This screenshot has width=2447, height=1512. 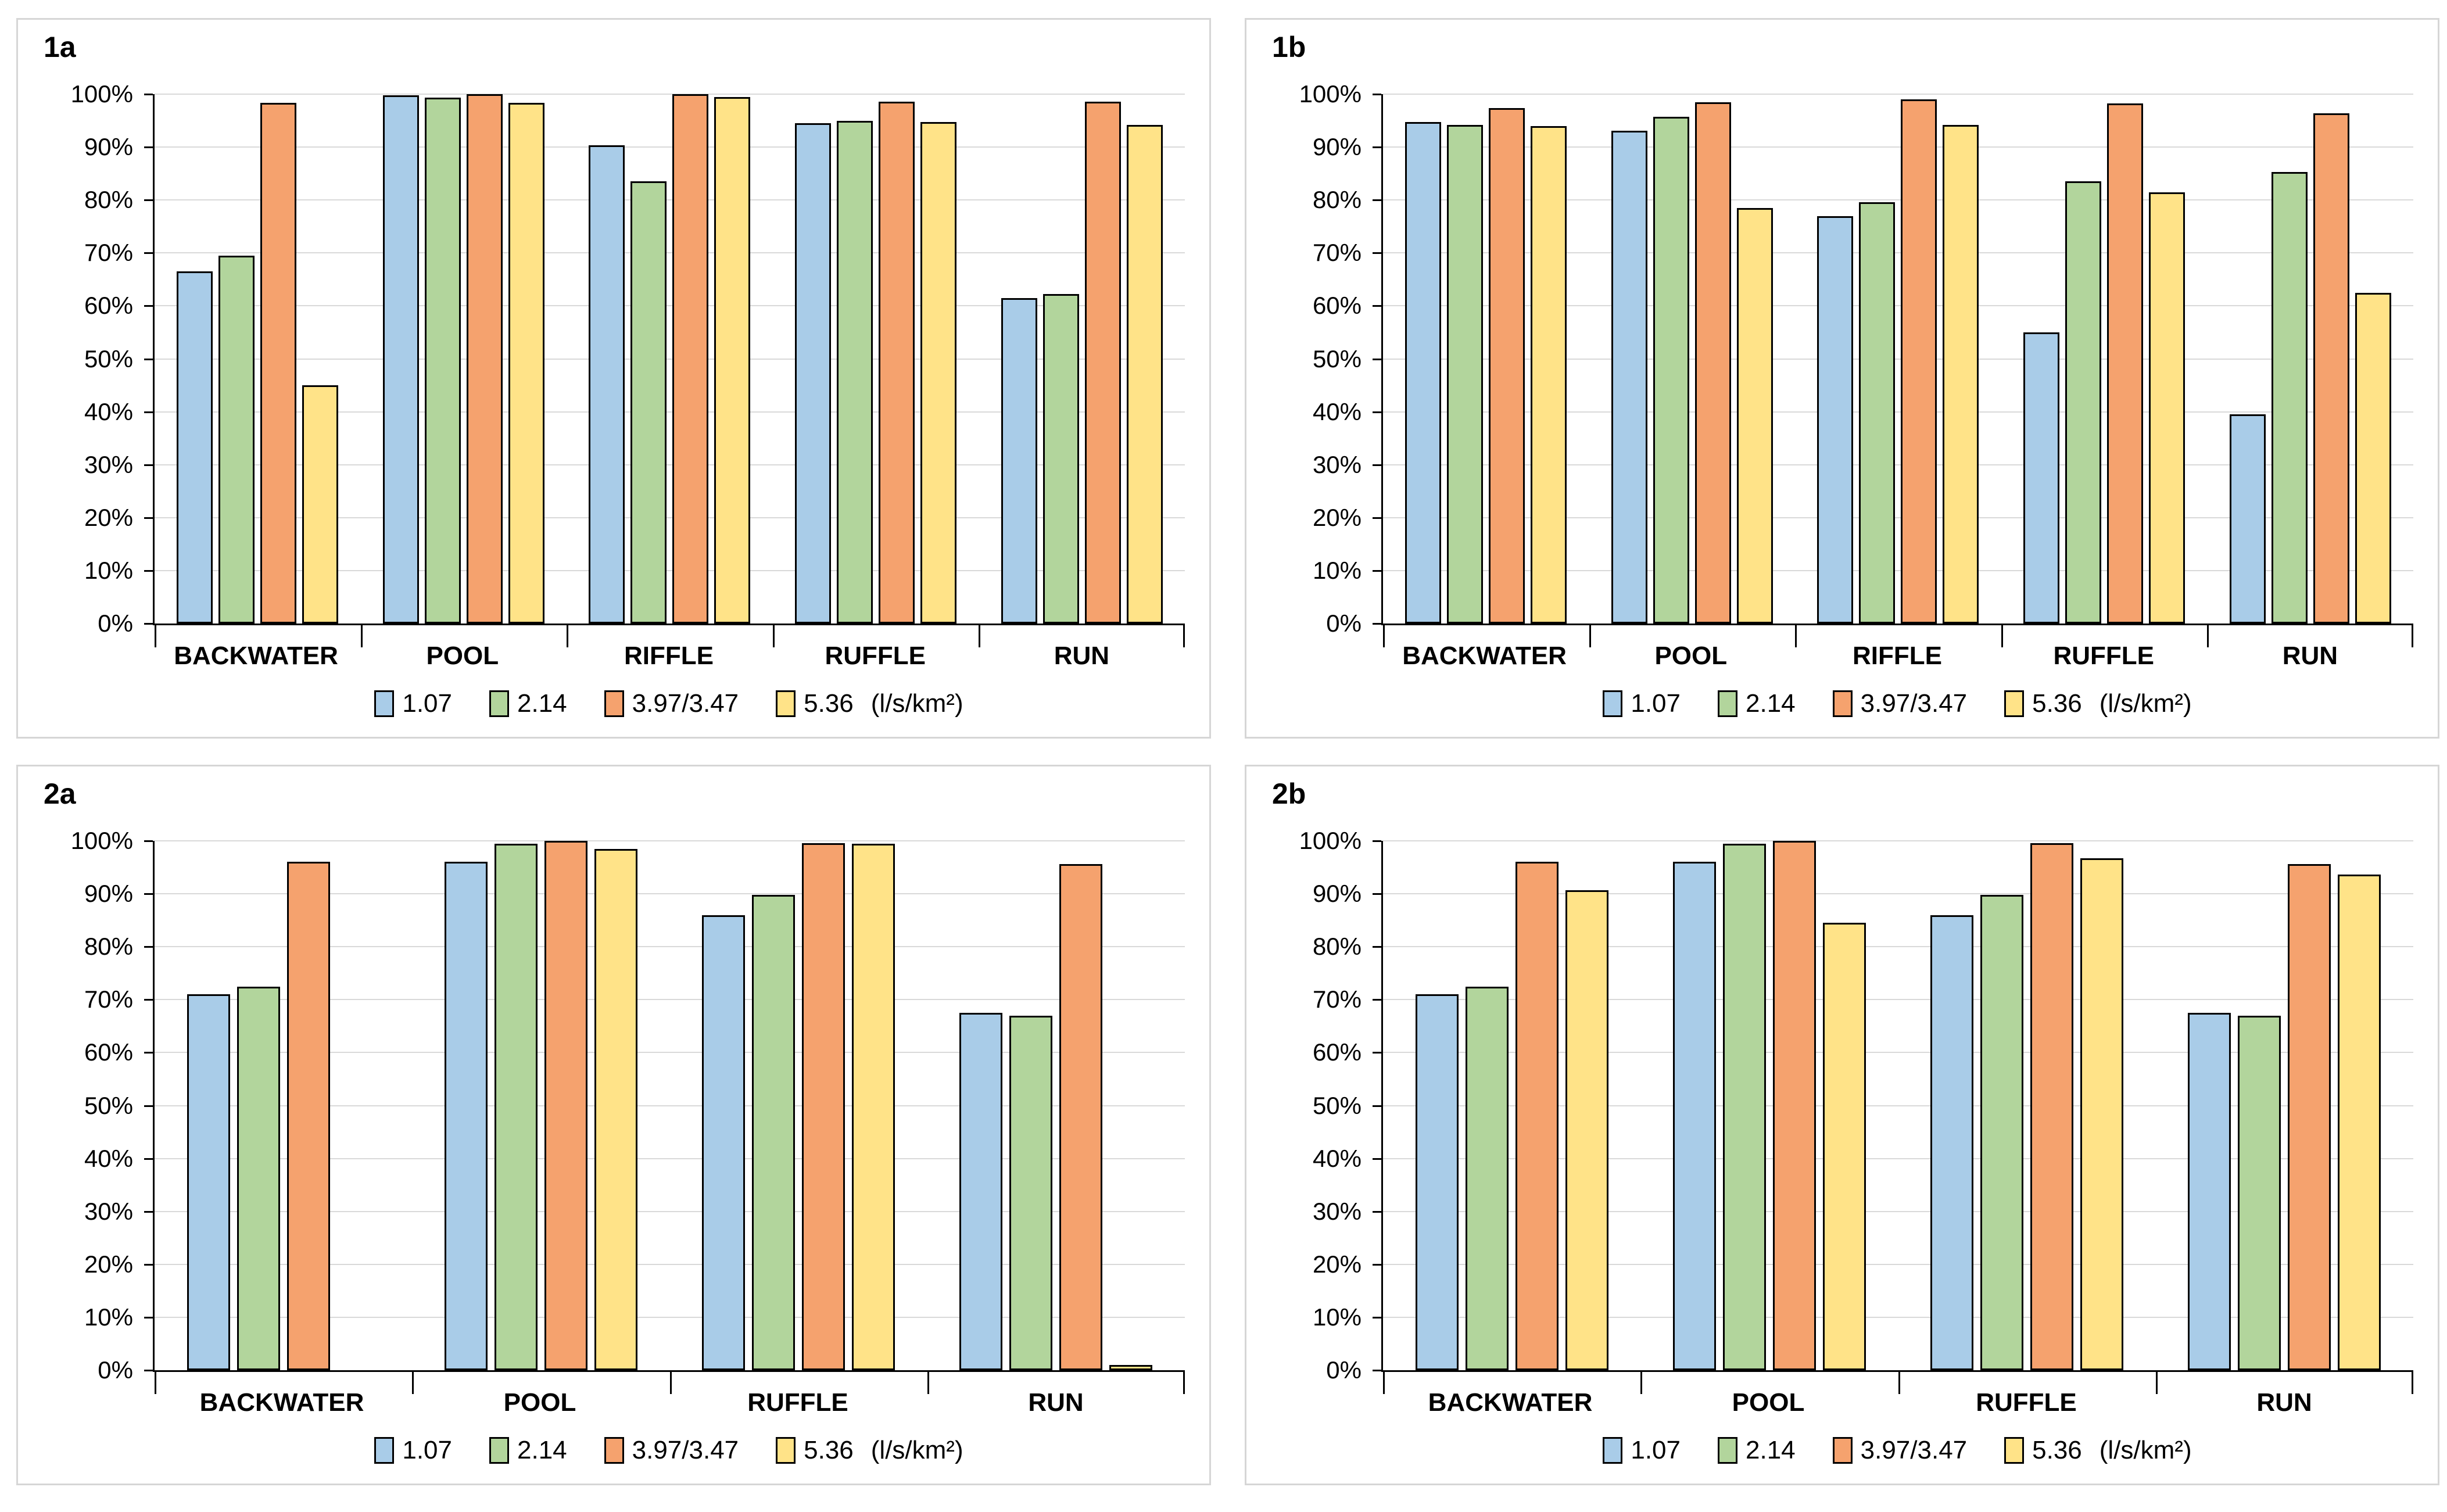 What do you see at coordinates (1691, 656) in the screenshot?
I see `category-label: POOL` at bounding box center [1691, 656].